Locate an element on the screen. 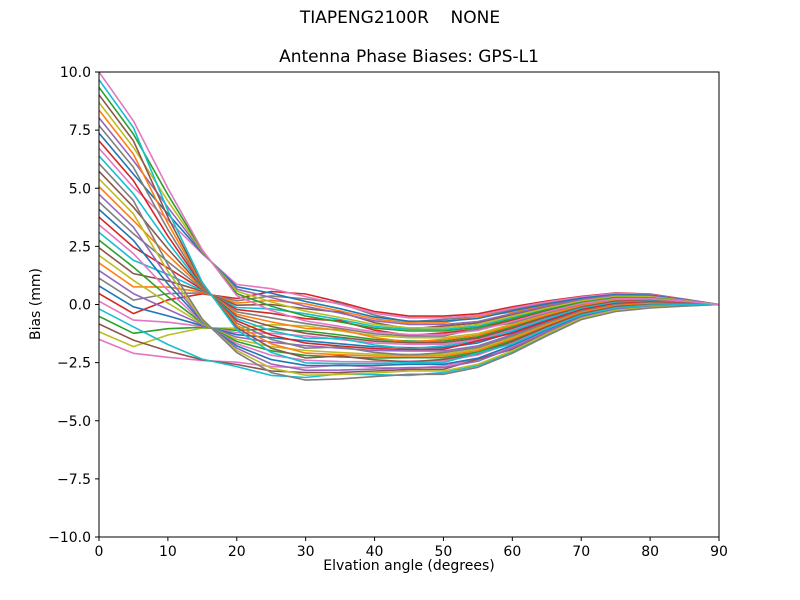  figure-suptitle: TIAPENG2100R NONE is located at coordinates (400, 18).